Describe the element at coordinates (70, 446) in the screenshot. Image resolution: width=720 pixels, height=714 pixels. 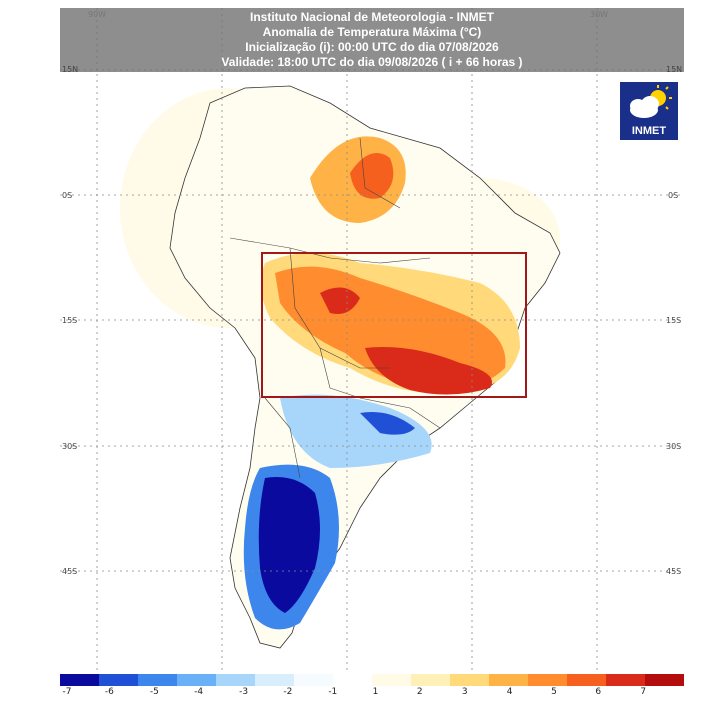
I see `lat-label-left: 30S` at that location.